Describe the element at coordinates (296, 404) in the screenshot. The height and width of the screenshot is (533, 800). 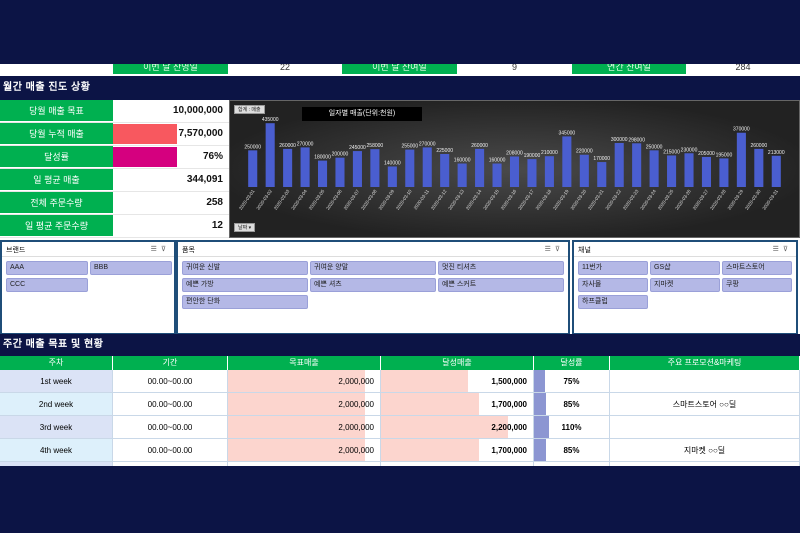
I see `target-databar` at that location.